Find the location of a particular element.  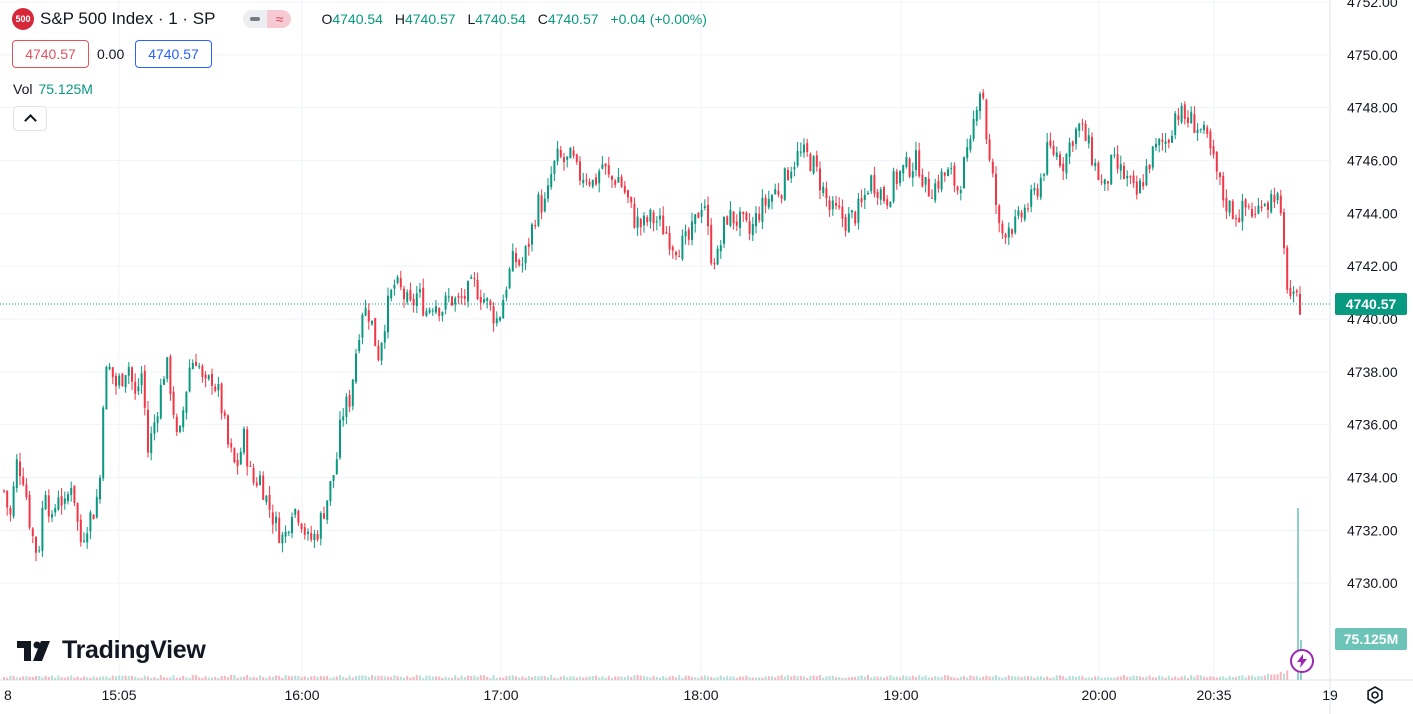

tradingview-logo: TradingView is located at coordinates (111, 650).